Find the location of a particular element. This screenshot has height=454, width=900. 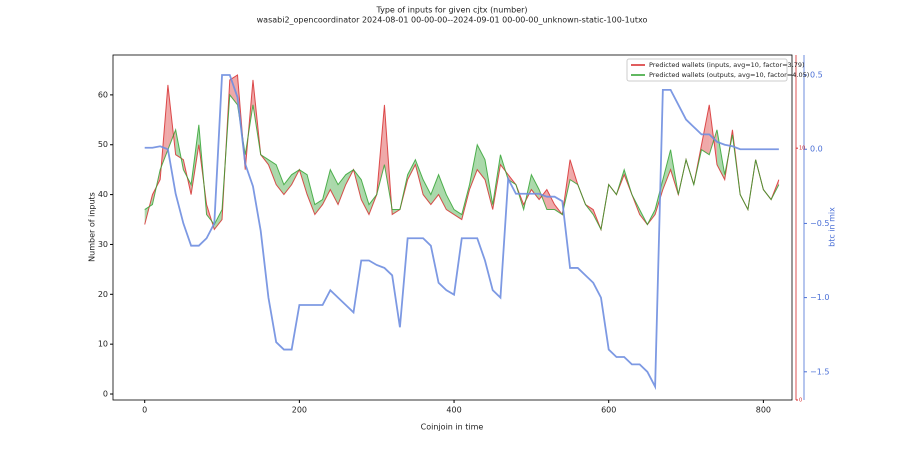

y-tick-label: 20 is located at coordinates (103, 294).